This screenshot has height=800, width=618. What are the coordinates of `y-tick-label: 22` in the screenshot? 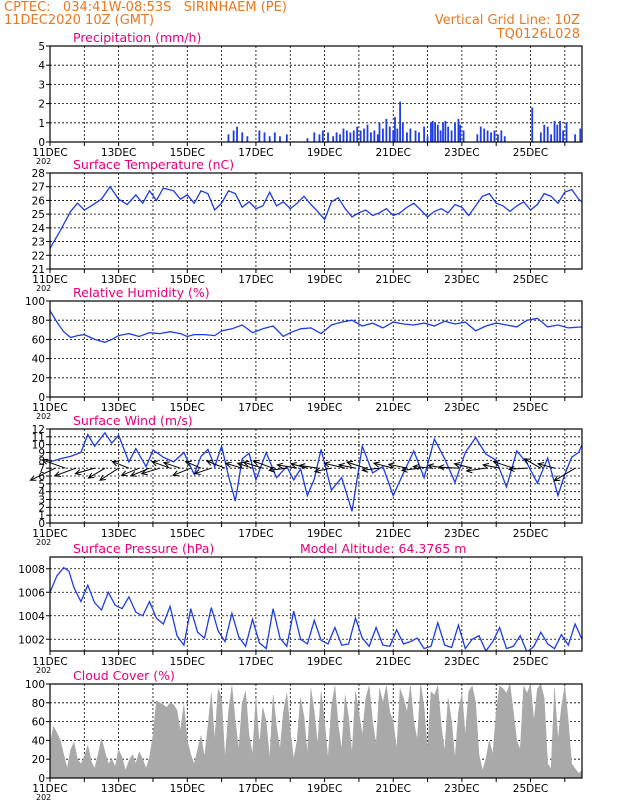 It's located at (38, 256).